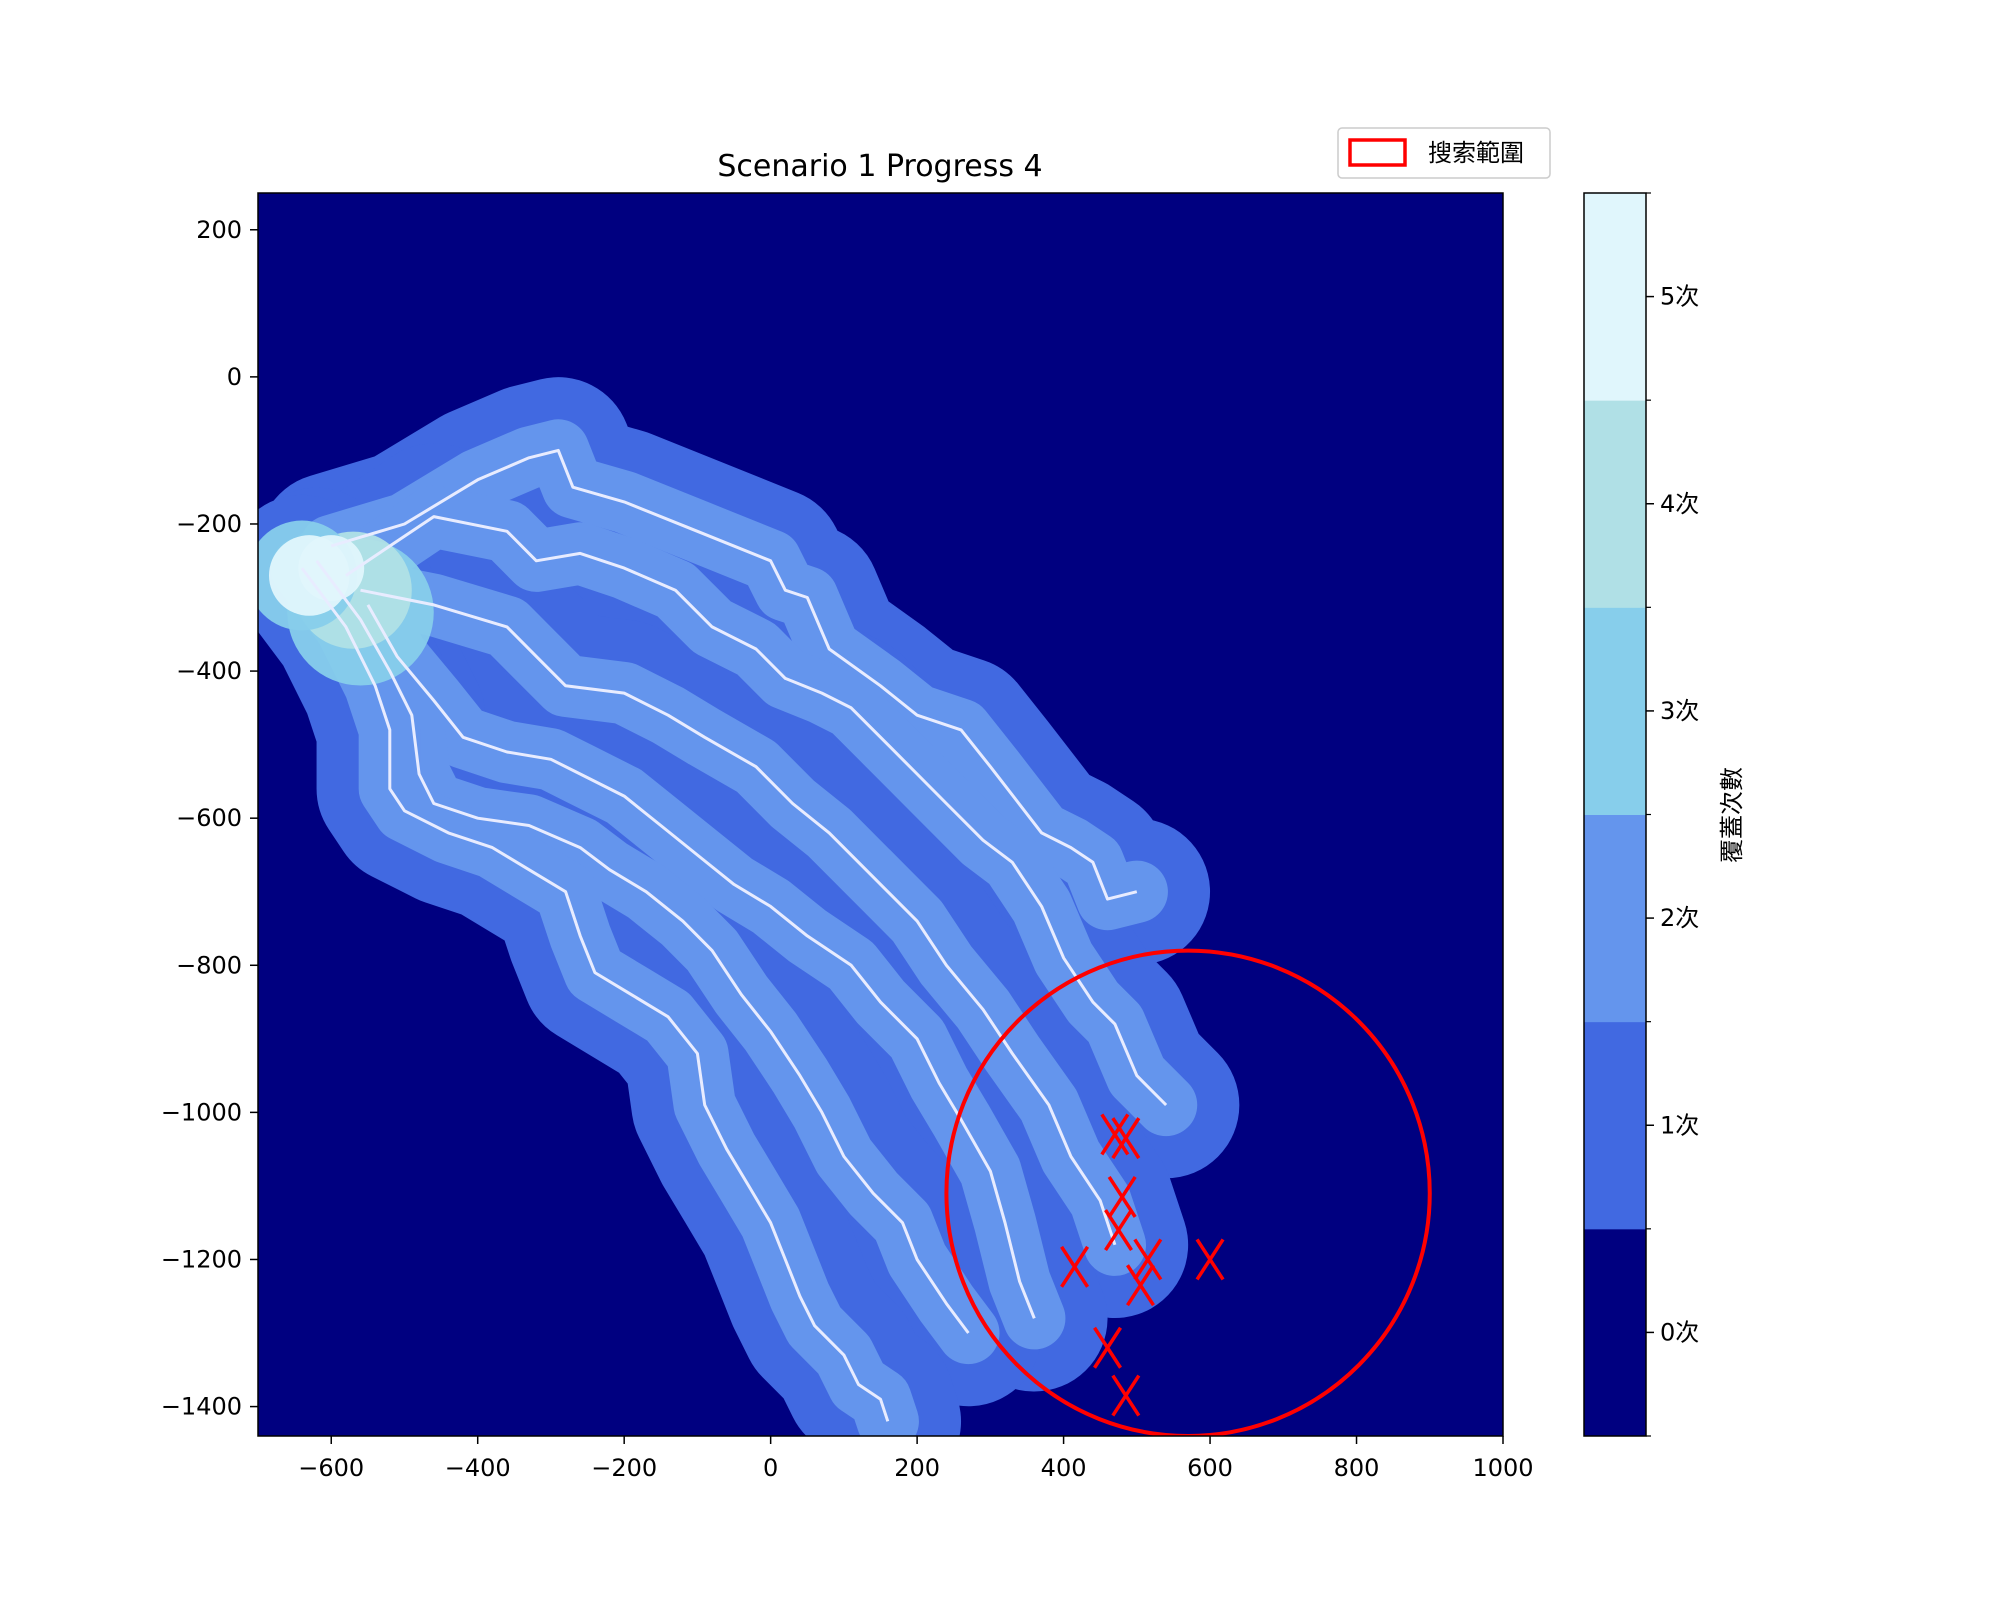 This screenshot has width=2000, height=1600. What do you see at coordinates (331, 1468) in the screenshot?
I see `x-tick-label: −600` at bounding box center [331, 1468].